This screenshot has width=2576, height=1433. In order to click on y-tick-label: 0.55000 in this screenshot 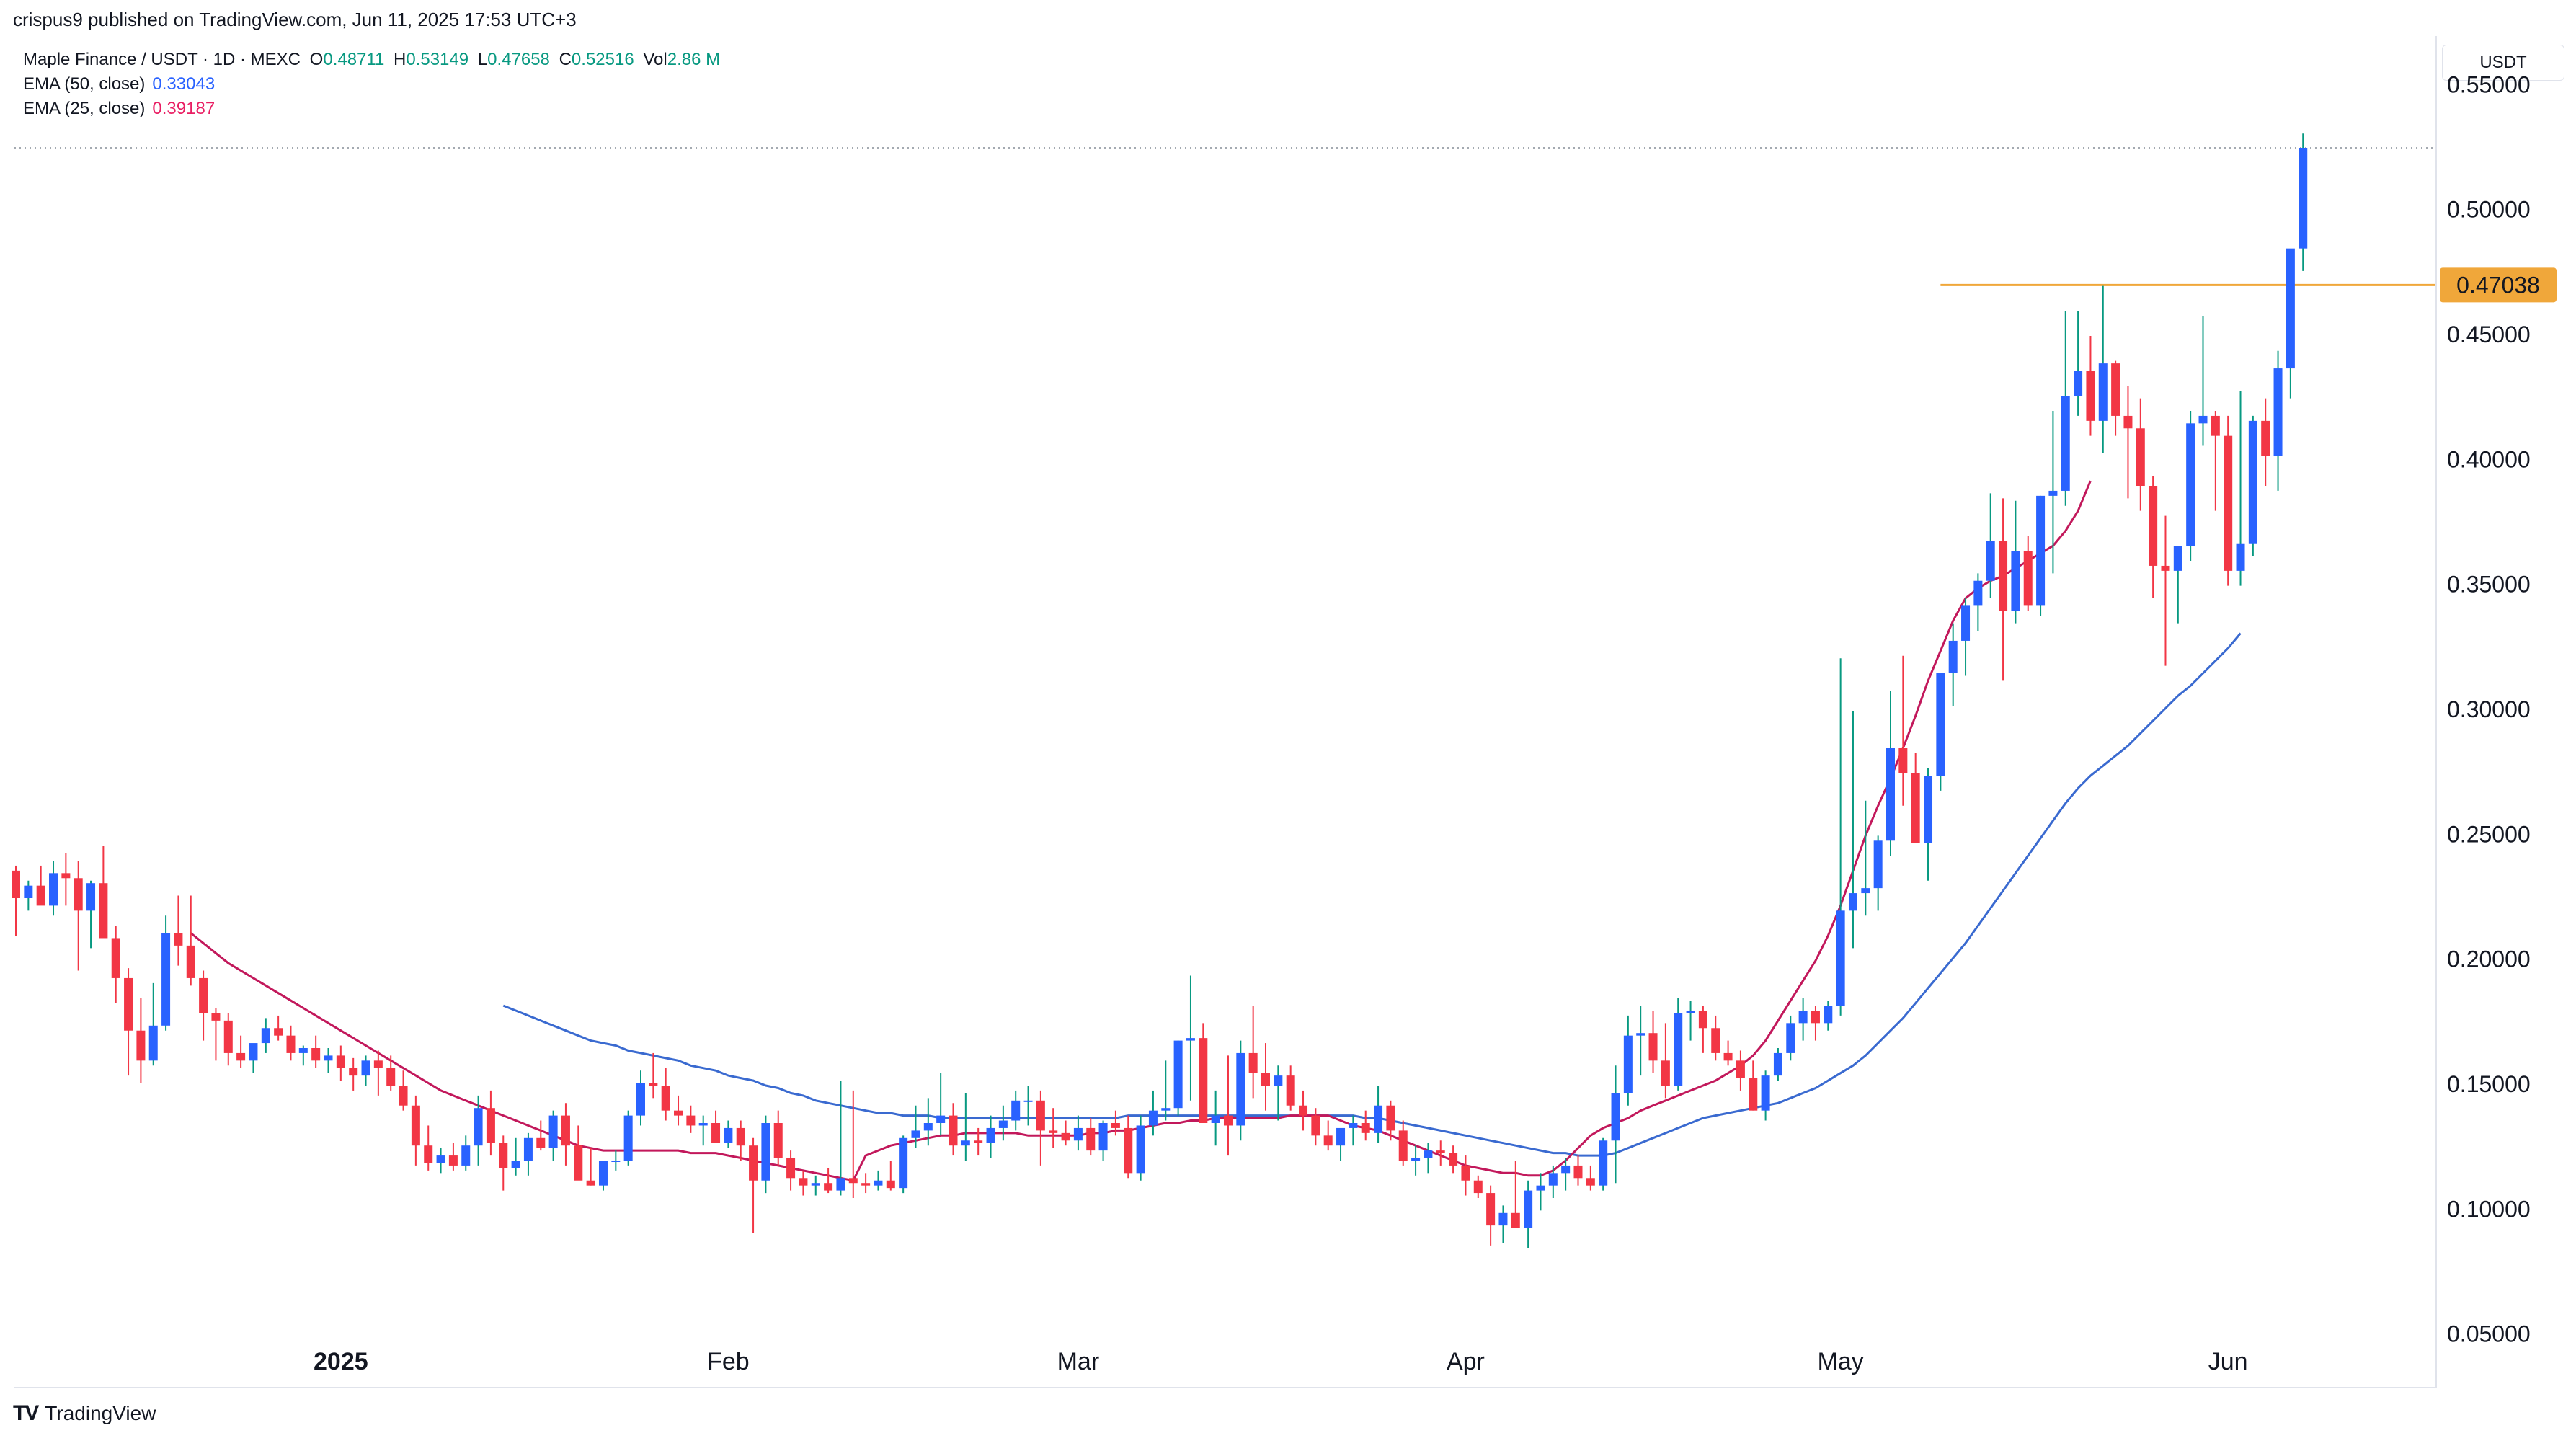, I will do `click(2489, 84)`.